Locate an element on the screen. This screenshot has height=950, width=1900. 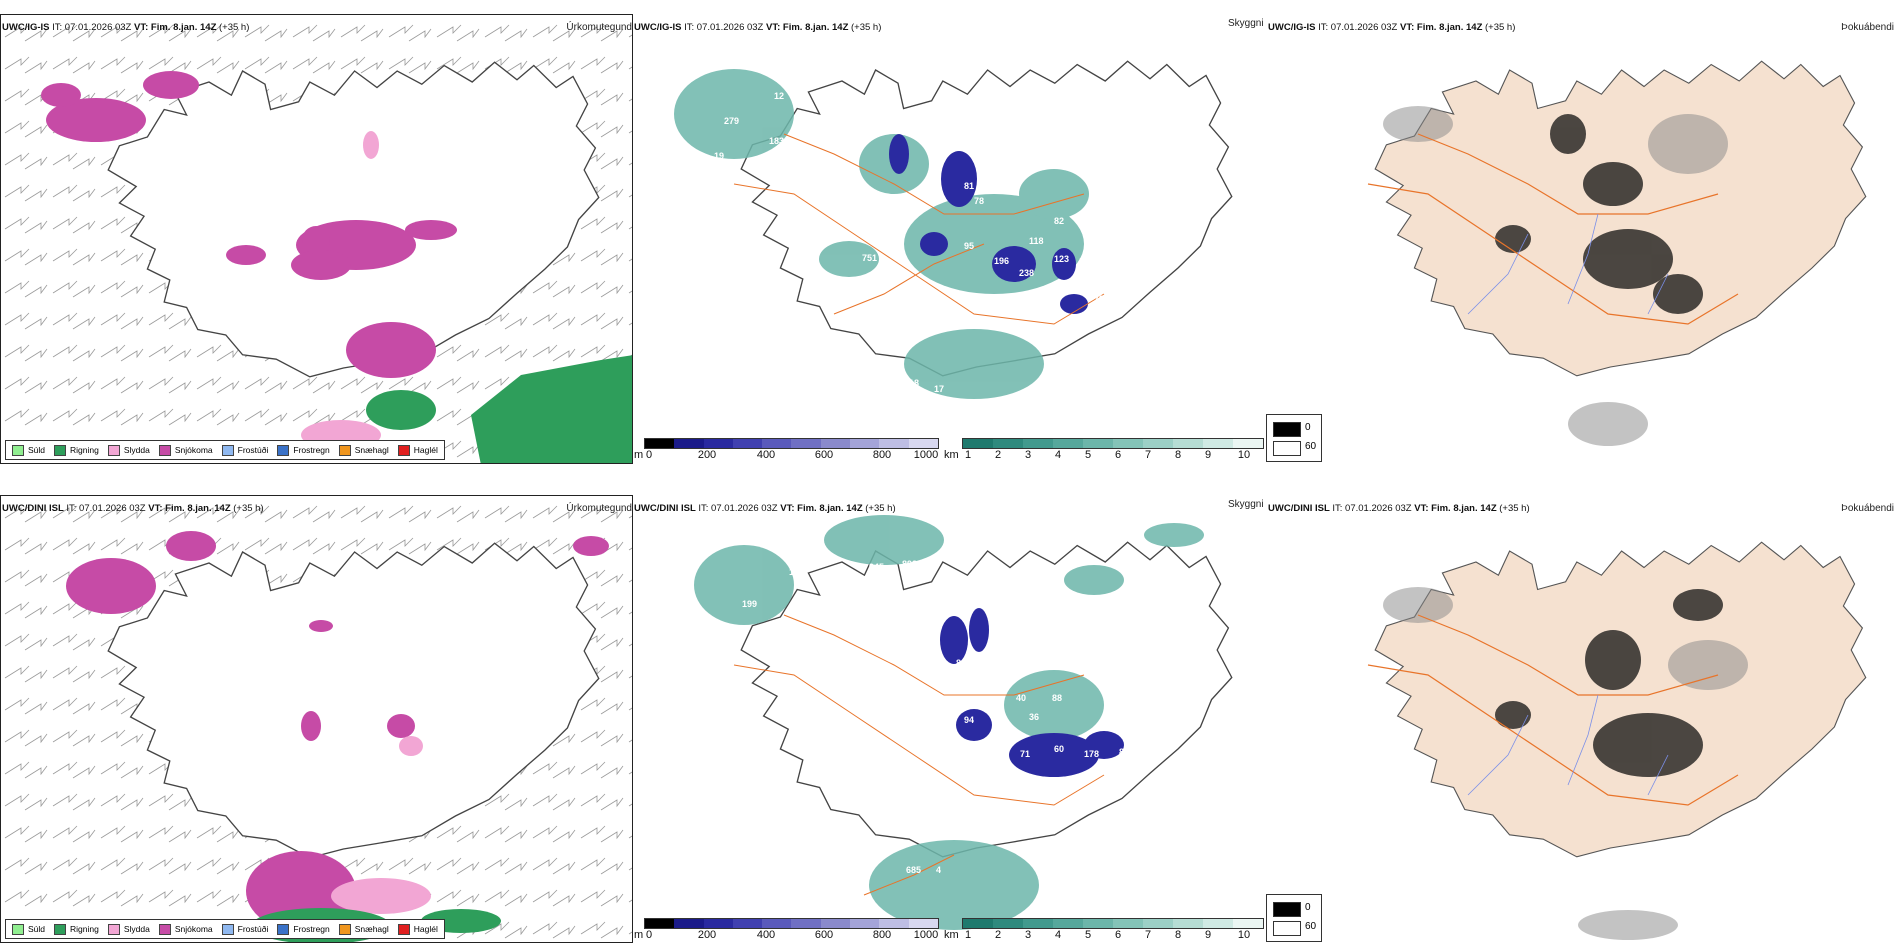
svg-text: 199 is located at coordinates (749, 604).